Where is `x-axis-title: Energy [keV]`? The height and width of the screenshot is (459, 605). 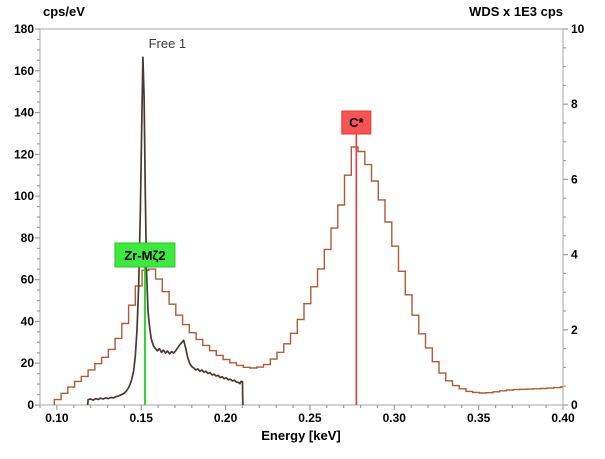
x-axis-title: Energy [keV] is located at coordinates (300, 435).